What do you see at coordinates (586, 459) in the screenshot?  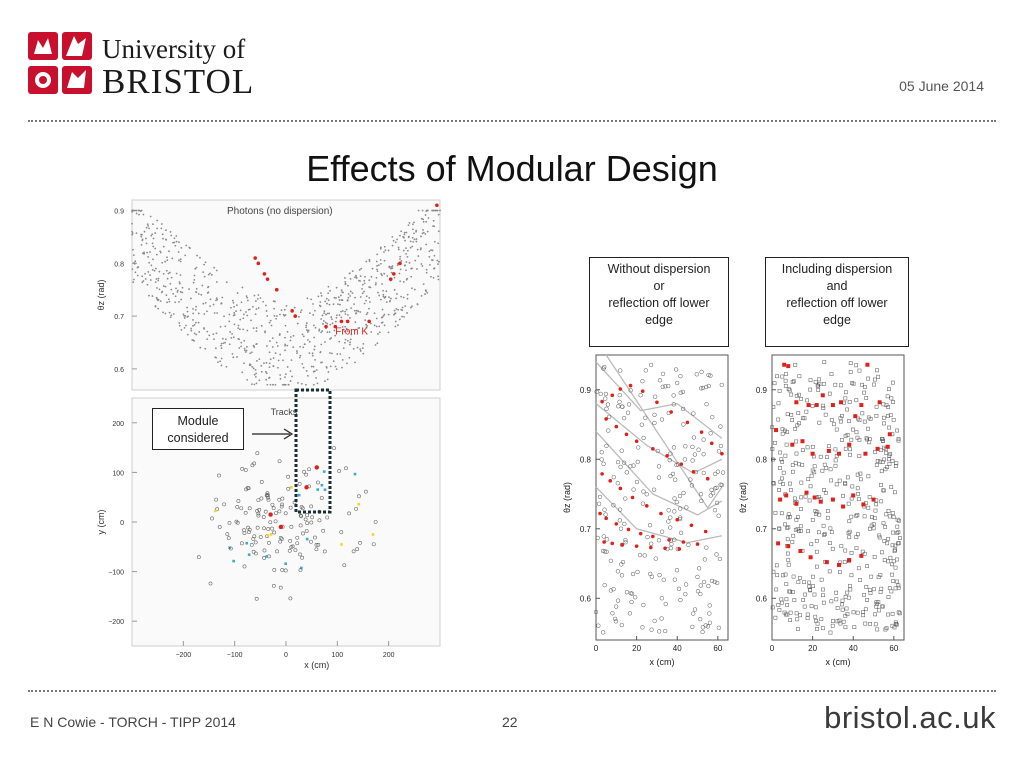 I see `y-tick-label: 0.8` at bounding box center [586, 459].